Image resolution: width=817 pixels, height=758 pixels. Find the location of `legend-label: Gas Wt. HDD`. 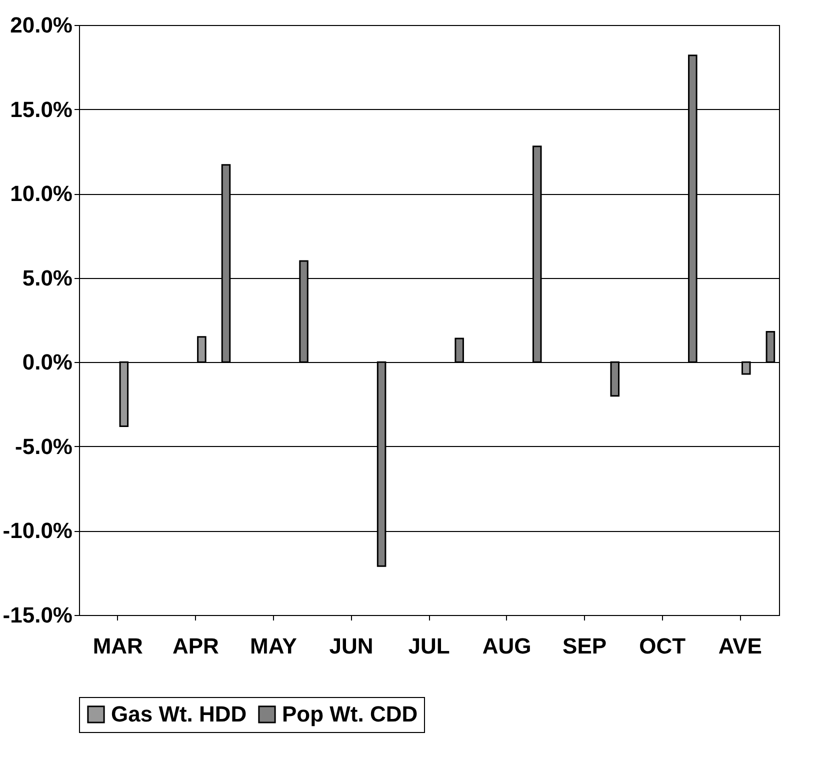

legend-label: Gas Wt. HDD is located at coordinates (179, 713).